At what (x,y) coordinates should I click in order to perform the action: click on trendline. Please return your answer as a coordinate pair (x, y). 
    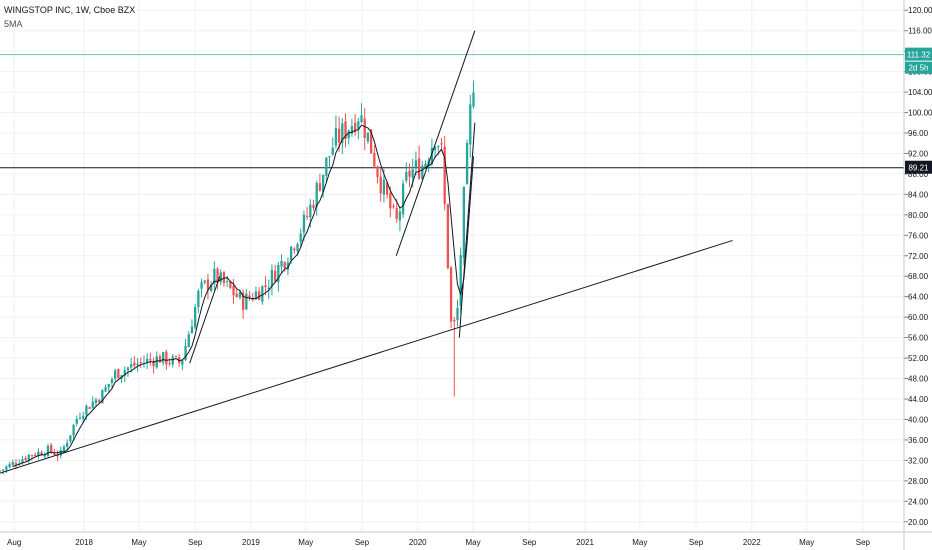
    Looking at the image, I should click on (205, 320).